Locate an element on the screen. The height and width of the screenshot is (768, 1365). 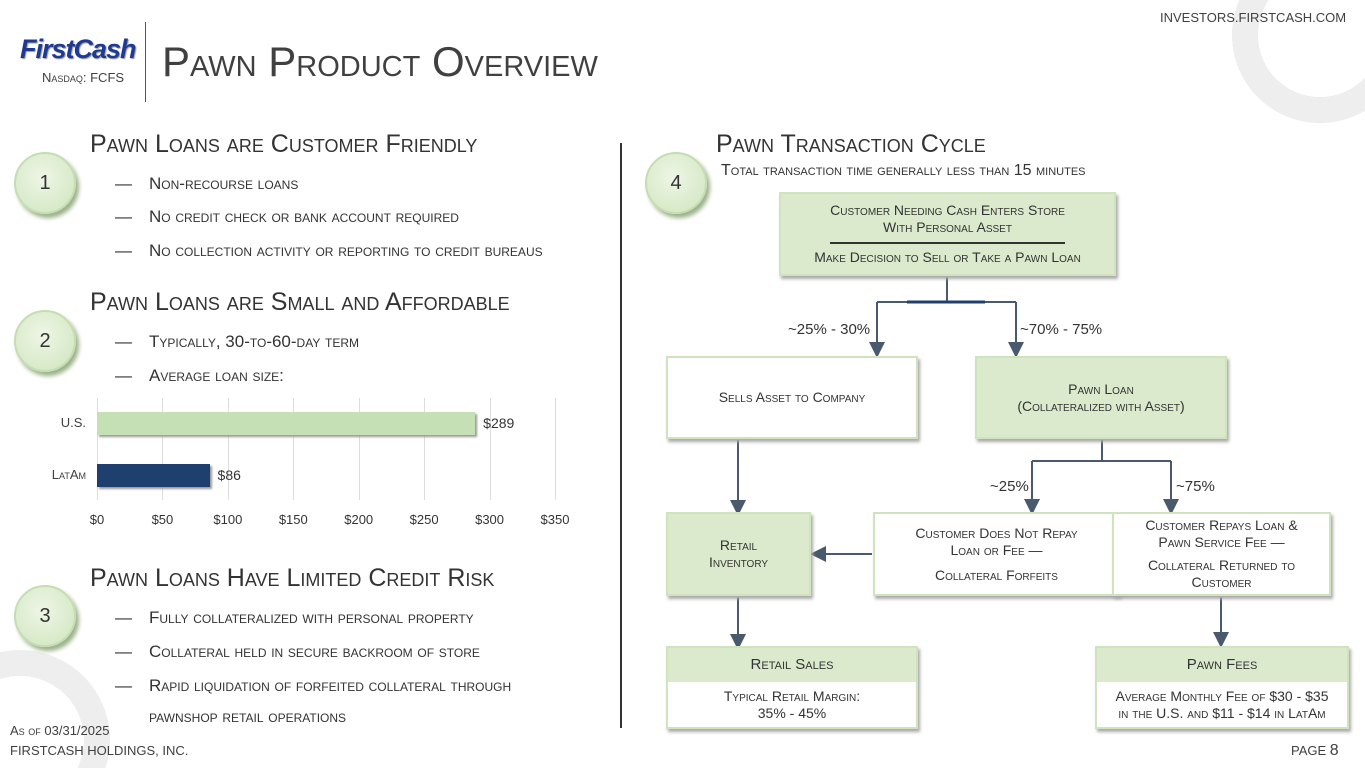
data-label: $86 is located at coordinates (229, 475).